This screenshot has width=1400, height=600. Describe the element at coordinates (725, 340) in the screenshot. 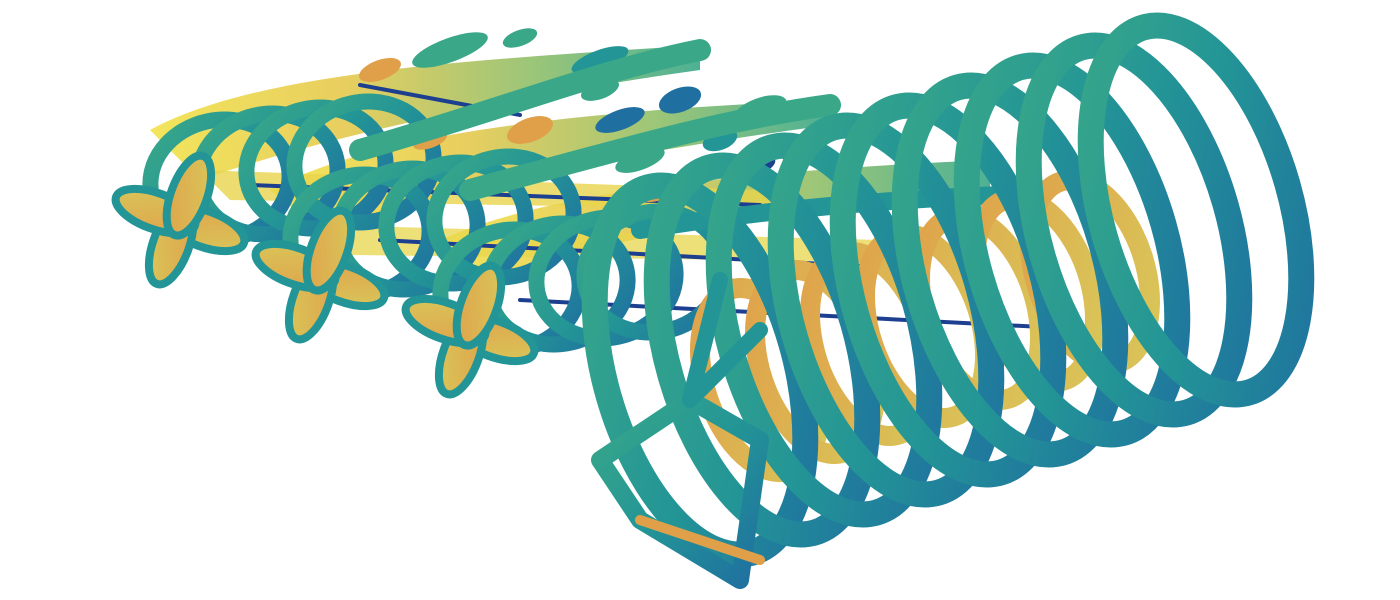

I see `blade-root-spoke` at that location.